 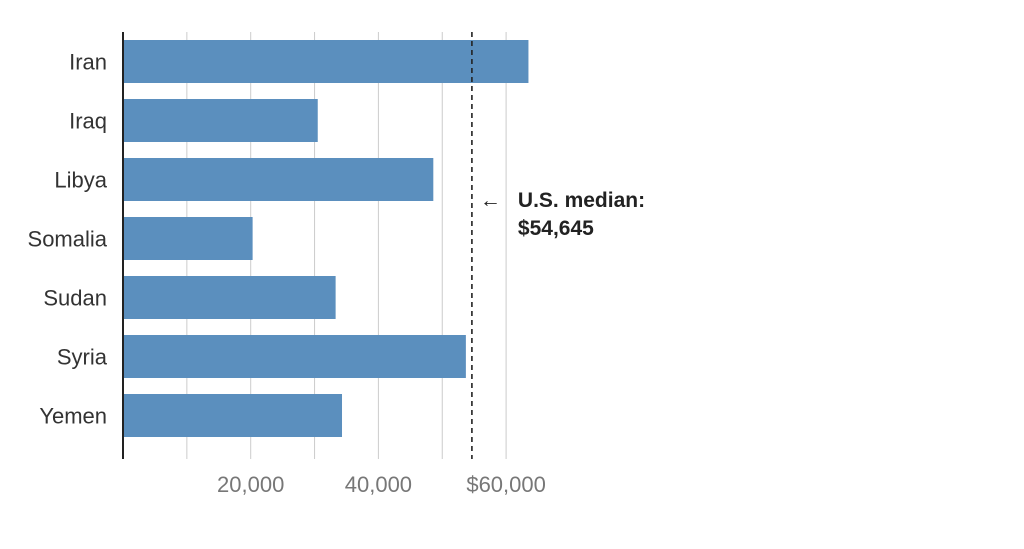 I want to click on bar-iraq, so click(x=220, y=120).